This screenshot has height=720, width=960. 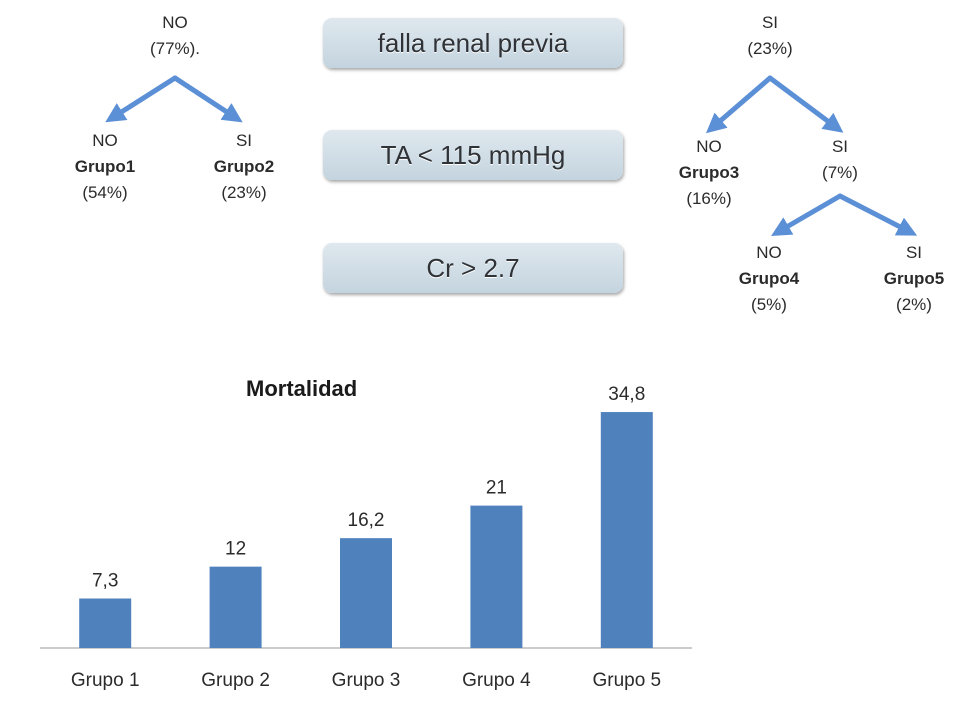 What do you see at coordinates (914, 304) in the screenshot?
I see `right-si-si-pct: (2%)` at bounding box center [914, 304].